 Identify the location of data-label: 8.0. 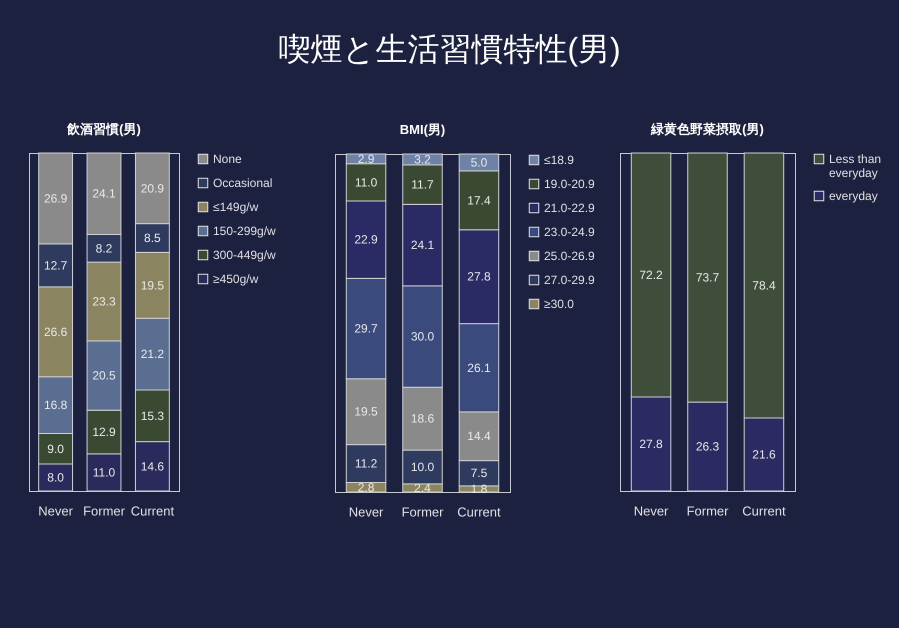
(55, 477).